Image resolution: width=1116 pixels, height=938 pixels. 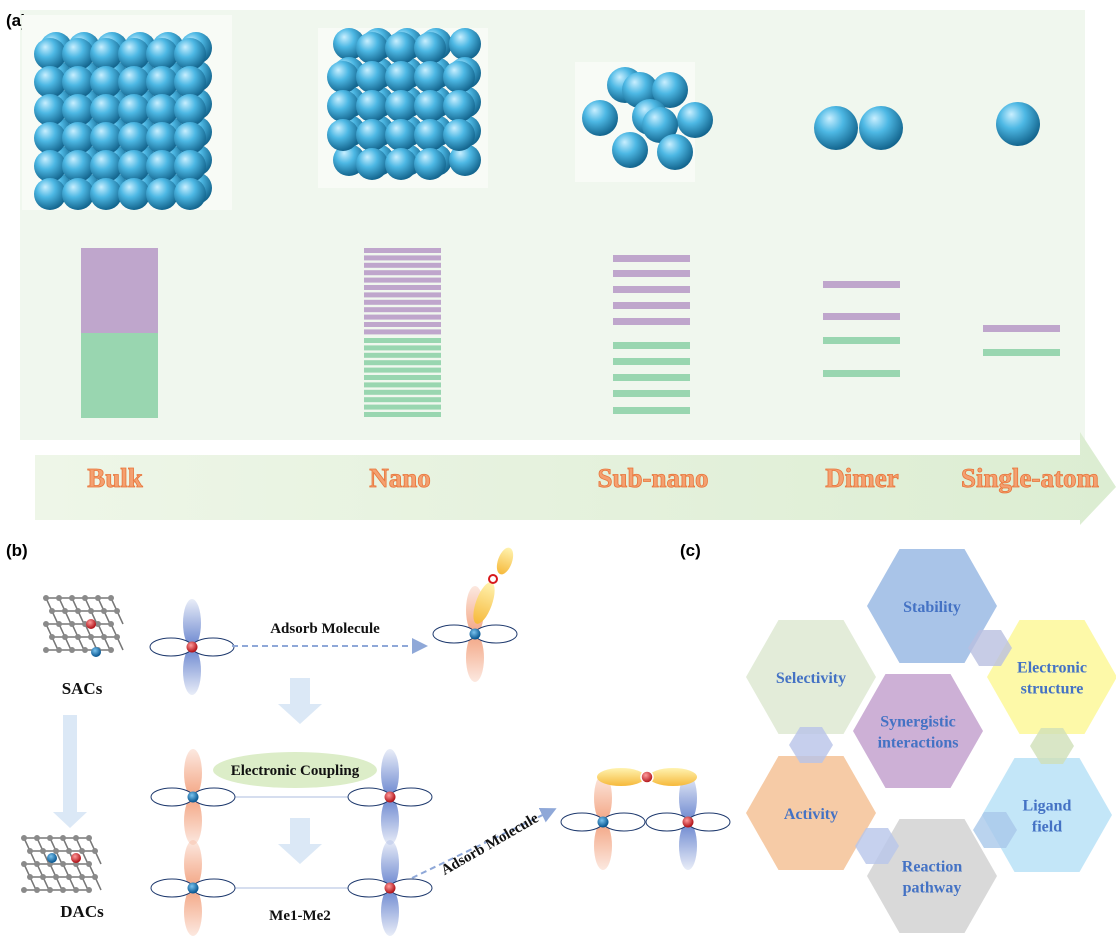 I want to click on stage-labels: Bulk Nano Sub-nano Dimer Single-atom, so click(x=593, y=478).